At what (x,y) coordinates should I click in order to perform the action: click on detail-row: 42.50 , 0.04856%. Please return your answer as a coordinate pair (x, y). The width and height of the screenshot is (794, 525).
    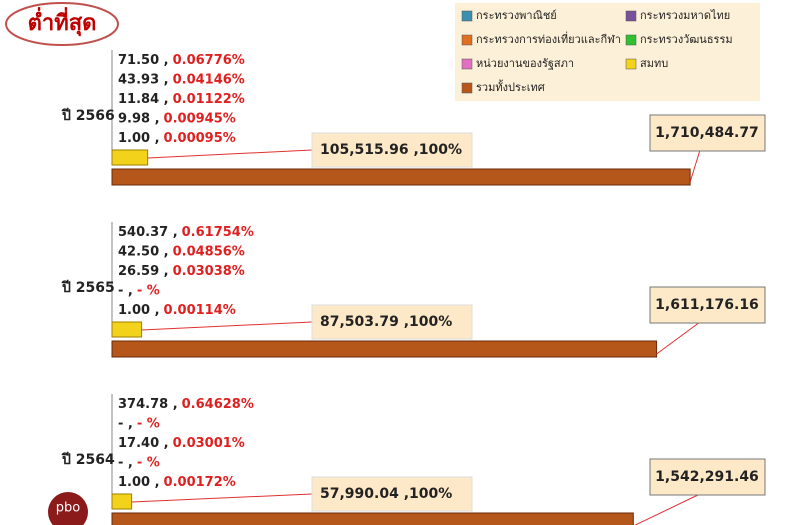
    Looking at the image, I should click on (181, 251).